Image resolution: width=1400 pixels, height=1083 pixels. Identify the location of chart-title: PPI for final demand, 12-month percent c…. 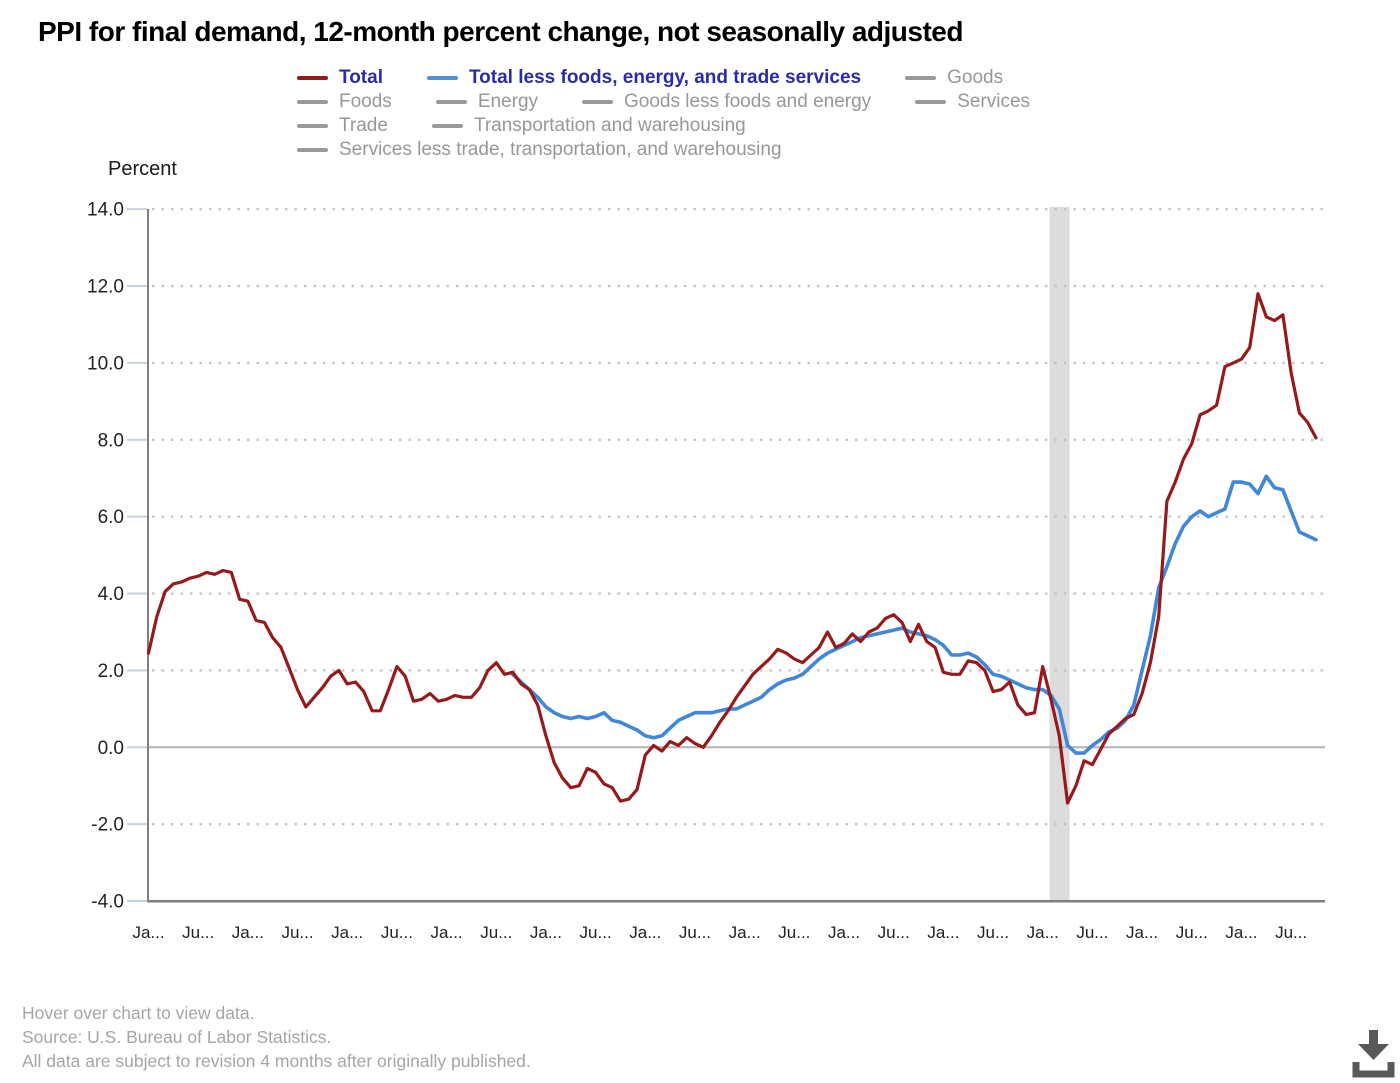
(500, 31).